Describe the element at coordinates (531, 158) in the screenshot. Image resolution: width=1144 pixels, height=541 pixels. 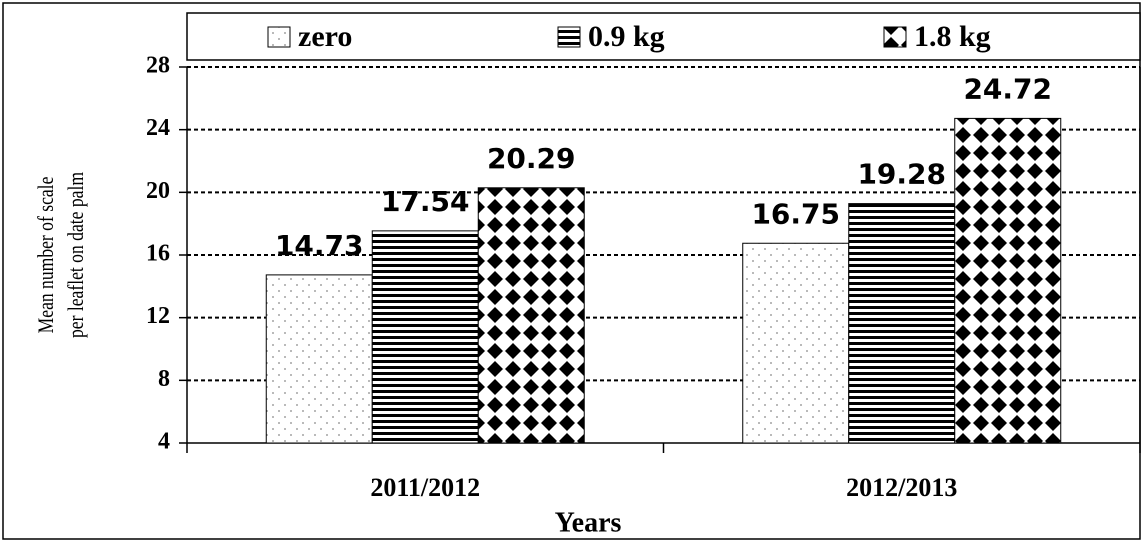
I see `data-label: 20.29` at that location.